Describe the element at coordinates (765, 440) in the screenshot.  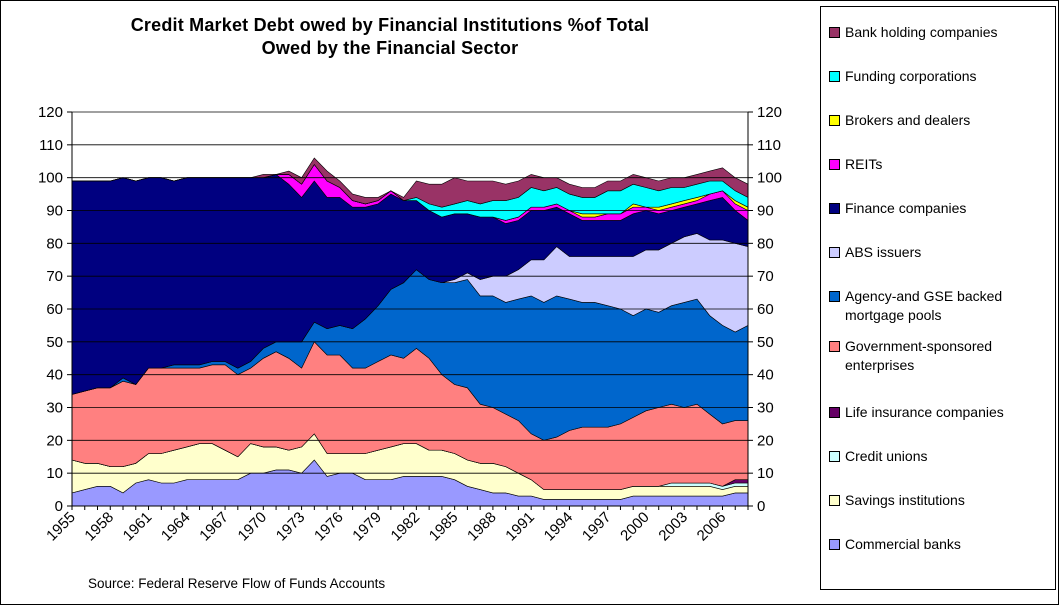
I see `y-tick-label-right-20: 20` at that location.